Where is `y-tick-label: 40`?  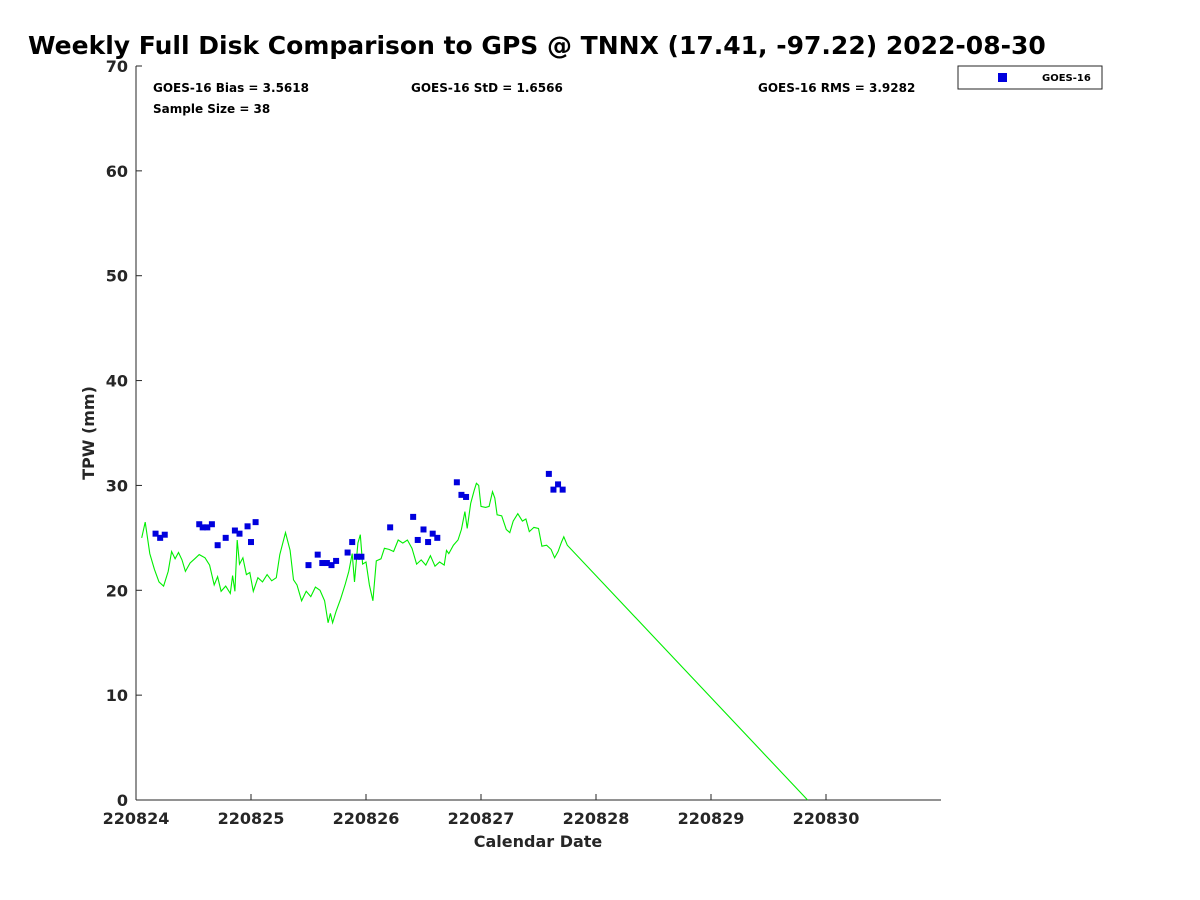 y-tick-label: 40 is located at coordinates (117, 381).